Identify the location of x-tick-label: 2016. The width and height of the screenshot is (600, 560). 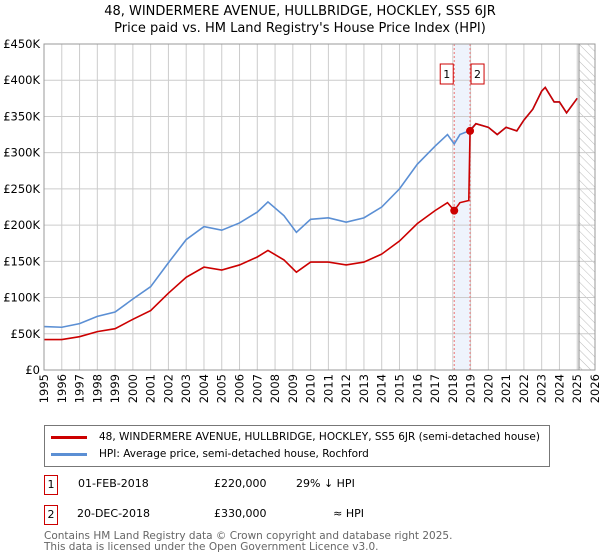
(417, 388).